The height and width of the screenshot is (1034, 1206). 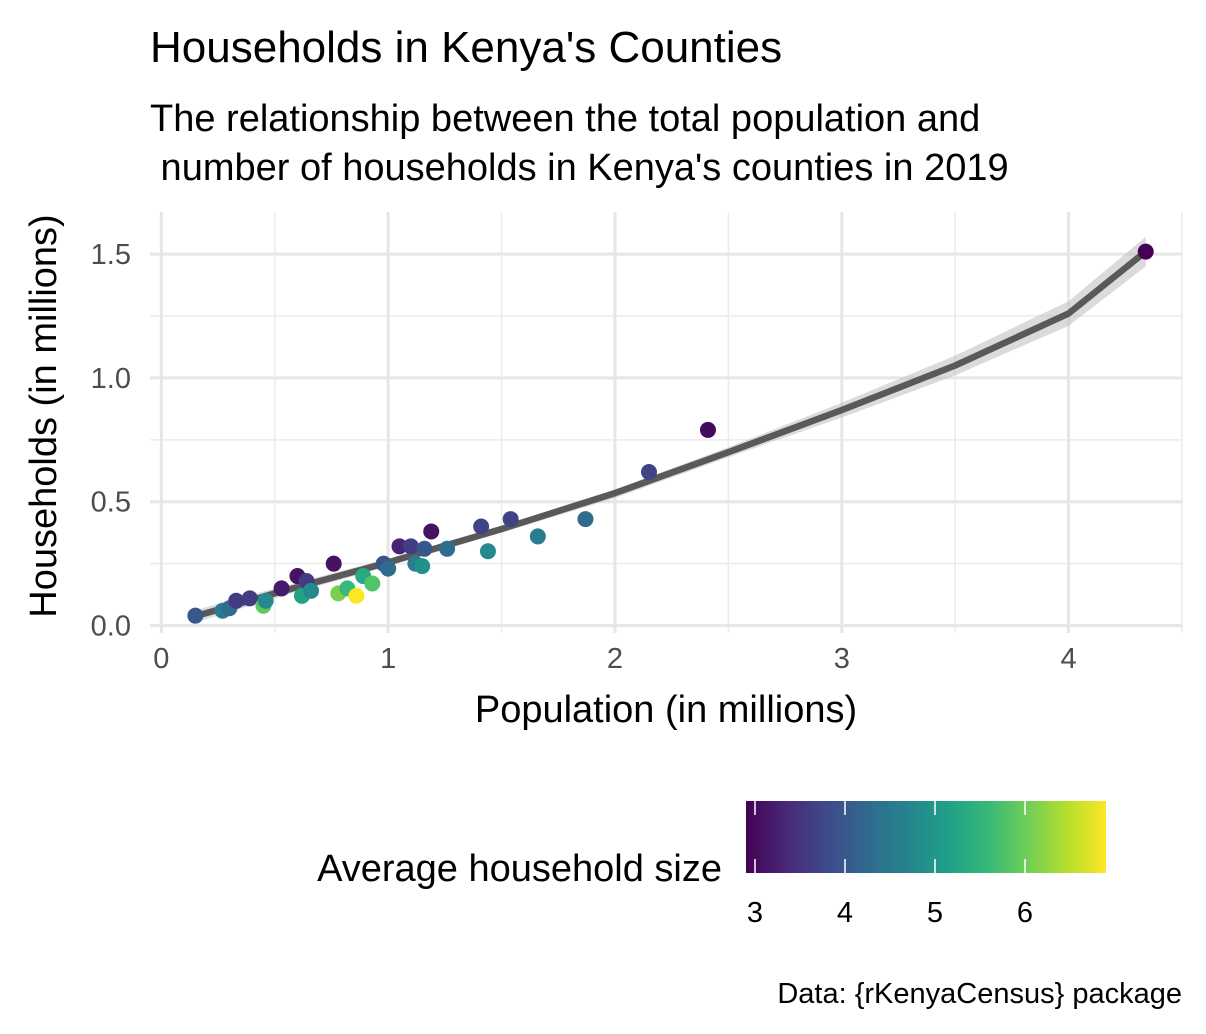 I want to click on x-tick-label: 0, so click(x=161, y=659).